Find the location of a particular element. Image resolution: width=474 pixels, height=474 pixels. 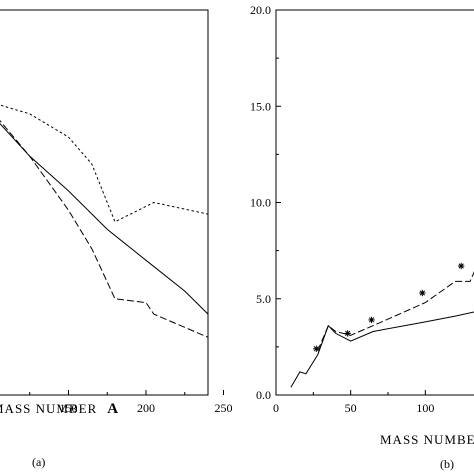

panel-b-y-tick-label: 20.0 is located at coordinates (260, 10).